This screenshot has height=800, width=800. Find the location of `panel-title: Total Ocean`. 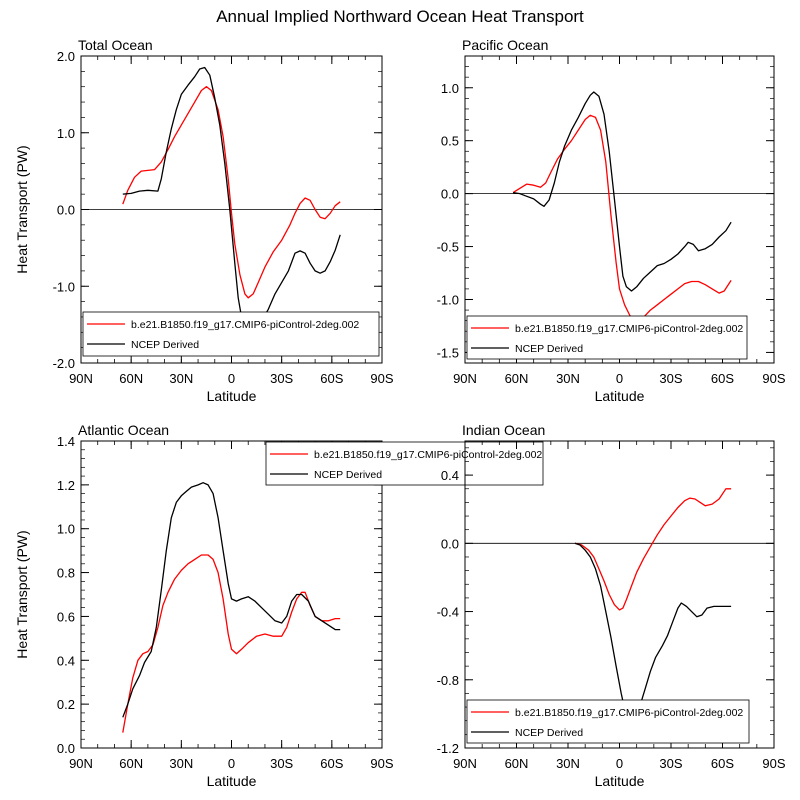

panel-title: Total Ocean is located at coordinates (115, 45).